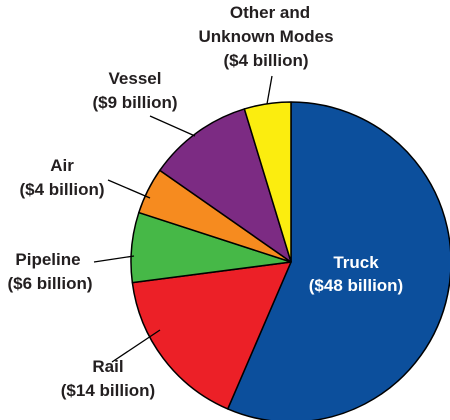  What do you see at coordinates (356, 285) in the screenshot?
I see `truck-label-value: ($48 billion)` at bounding box center [356, 285].